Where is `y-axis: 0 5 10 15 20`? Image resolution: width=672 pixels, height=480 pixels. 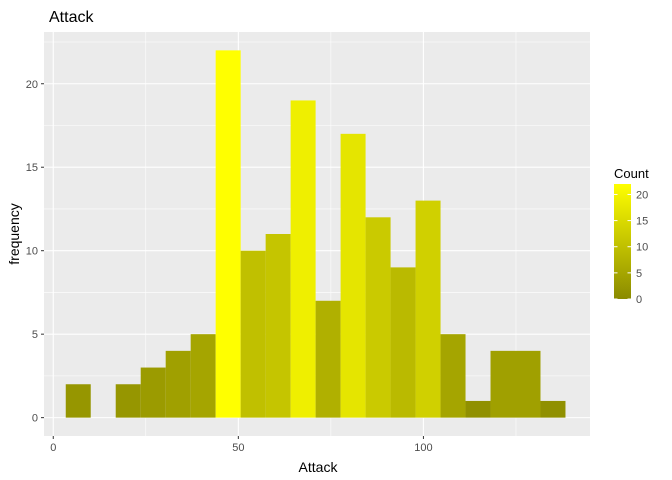
y-axis: 0 5 10 15 20 is located at coordinates (35, 252).